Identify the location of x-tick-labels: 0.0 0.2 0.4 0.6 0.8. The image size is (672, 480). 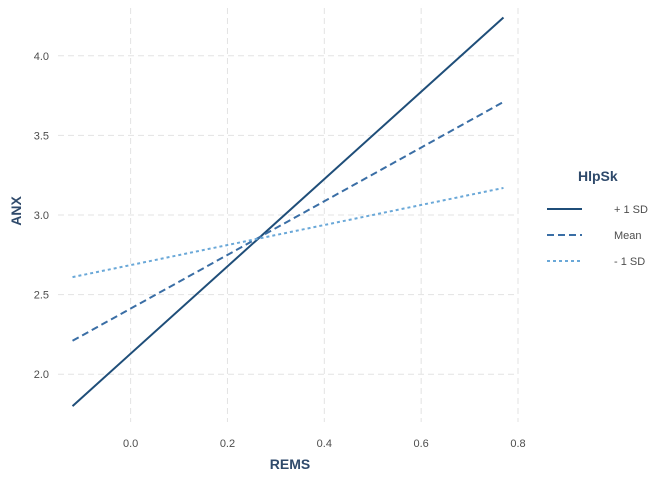
(324, 444).